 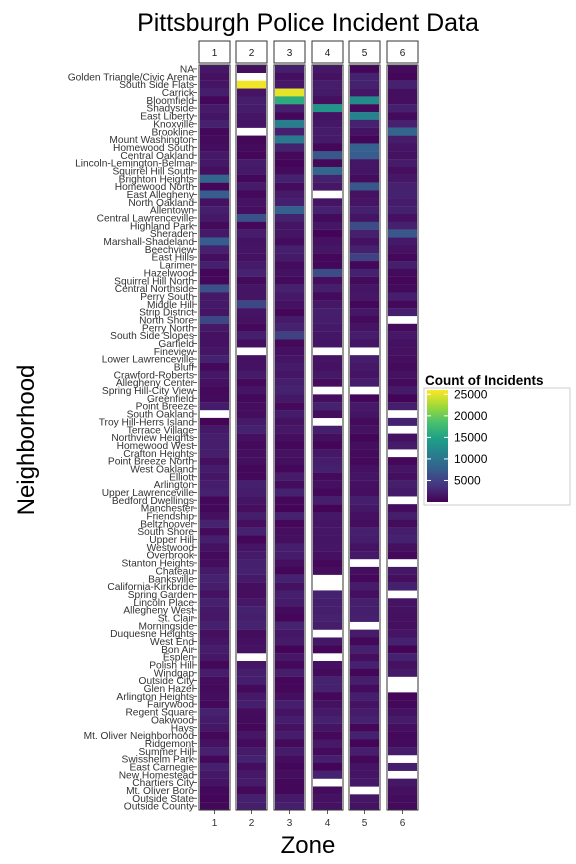 I want to click on y-tick-label: Crawford-Roberts, so click(x=154, y=375).